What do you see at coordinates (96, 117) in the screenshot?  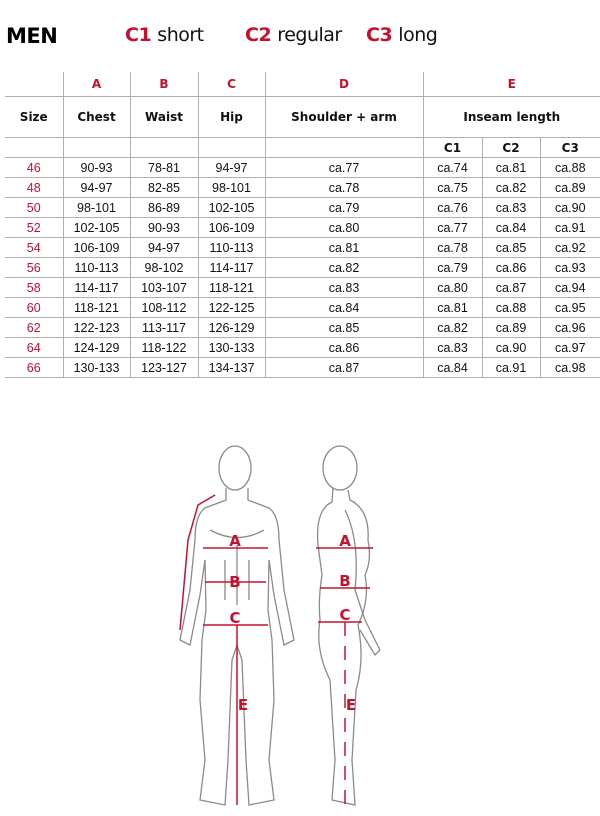 I see `header-chest: Chest` at bounding box center [96, 117].